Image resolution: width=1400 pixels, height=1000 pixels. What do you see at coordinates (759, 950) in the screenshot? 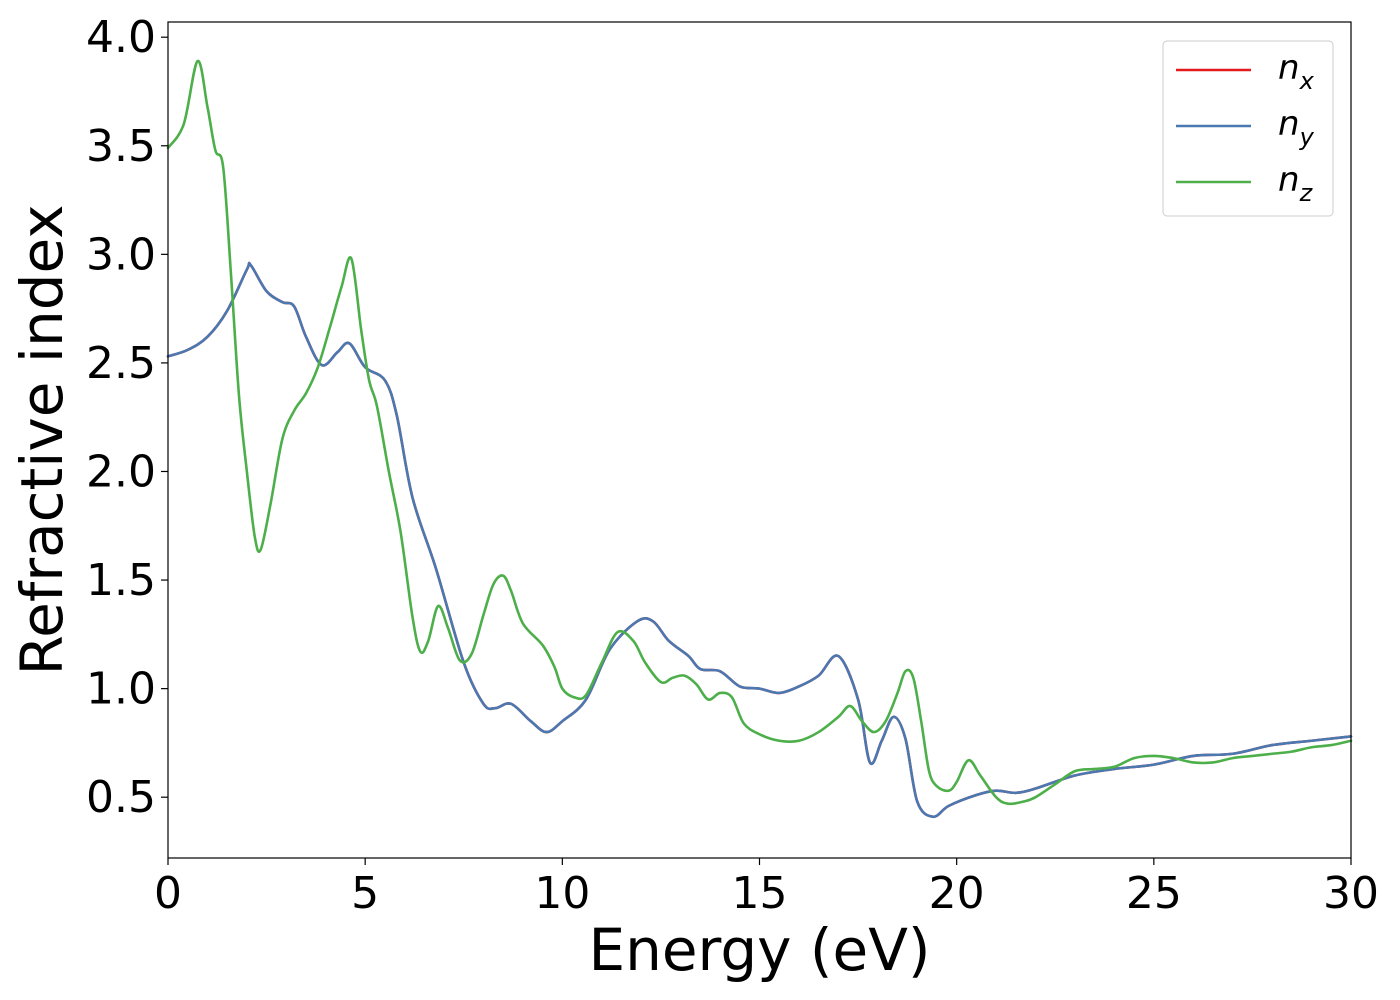
I see `x-axis-label: Energy (eV)` at bounding box center [759, 950].